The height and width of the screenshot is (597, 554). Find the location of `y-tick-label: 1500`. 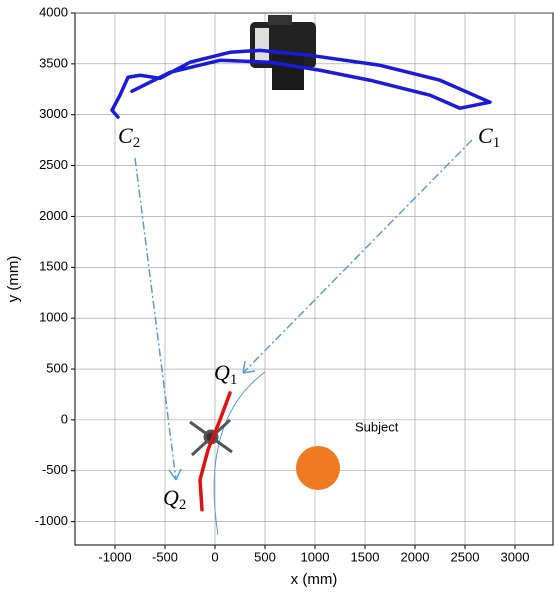

y-tick-label: 1500 is located at coordinates (53, 266).